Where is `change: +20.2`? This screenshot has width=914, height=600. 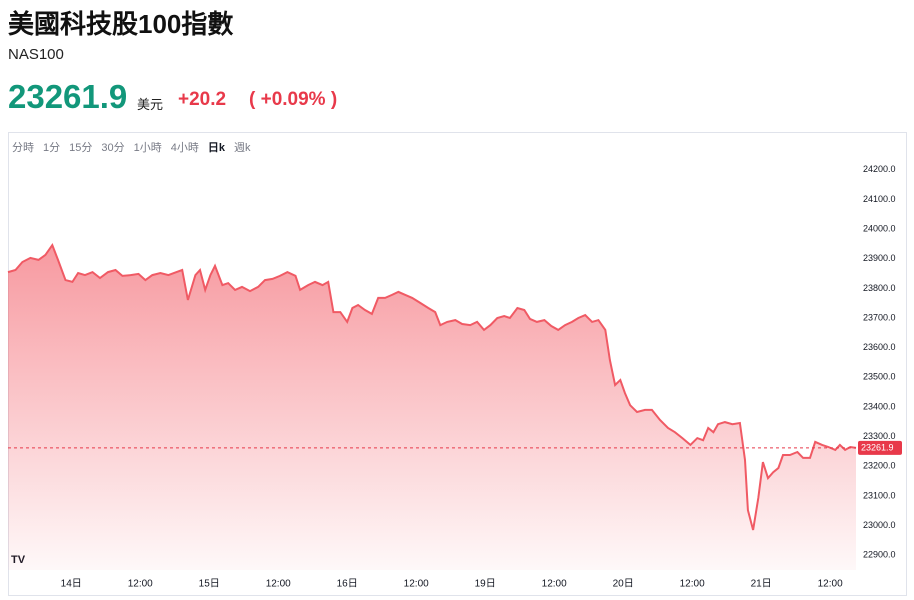 change: +20.2 is located at coordinates (202, 99).